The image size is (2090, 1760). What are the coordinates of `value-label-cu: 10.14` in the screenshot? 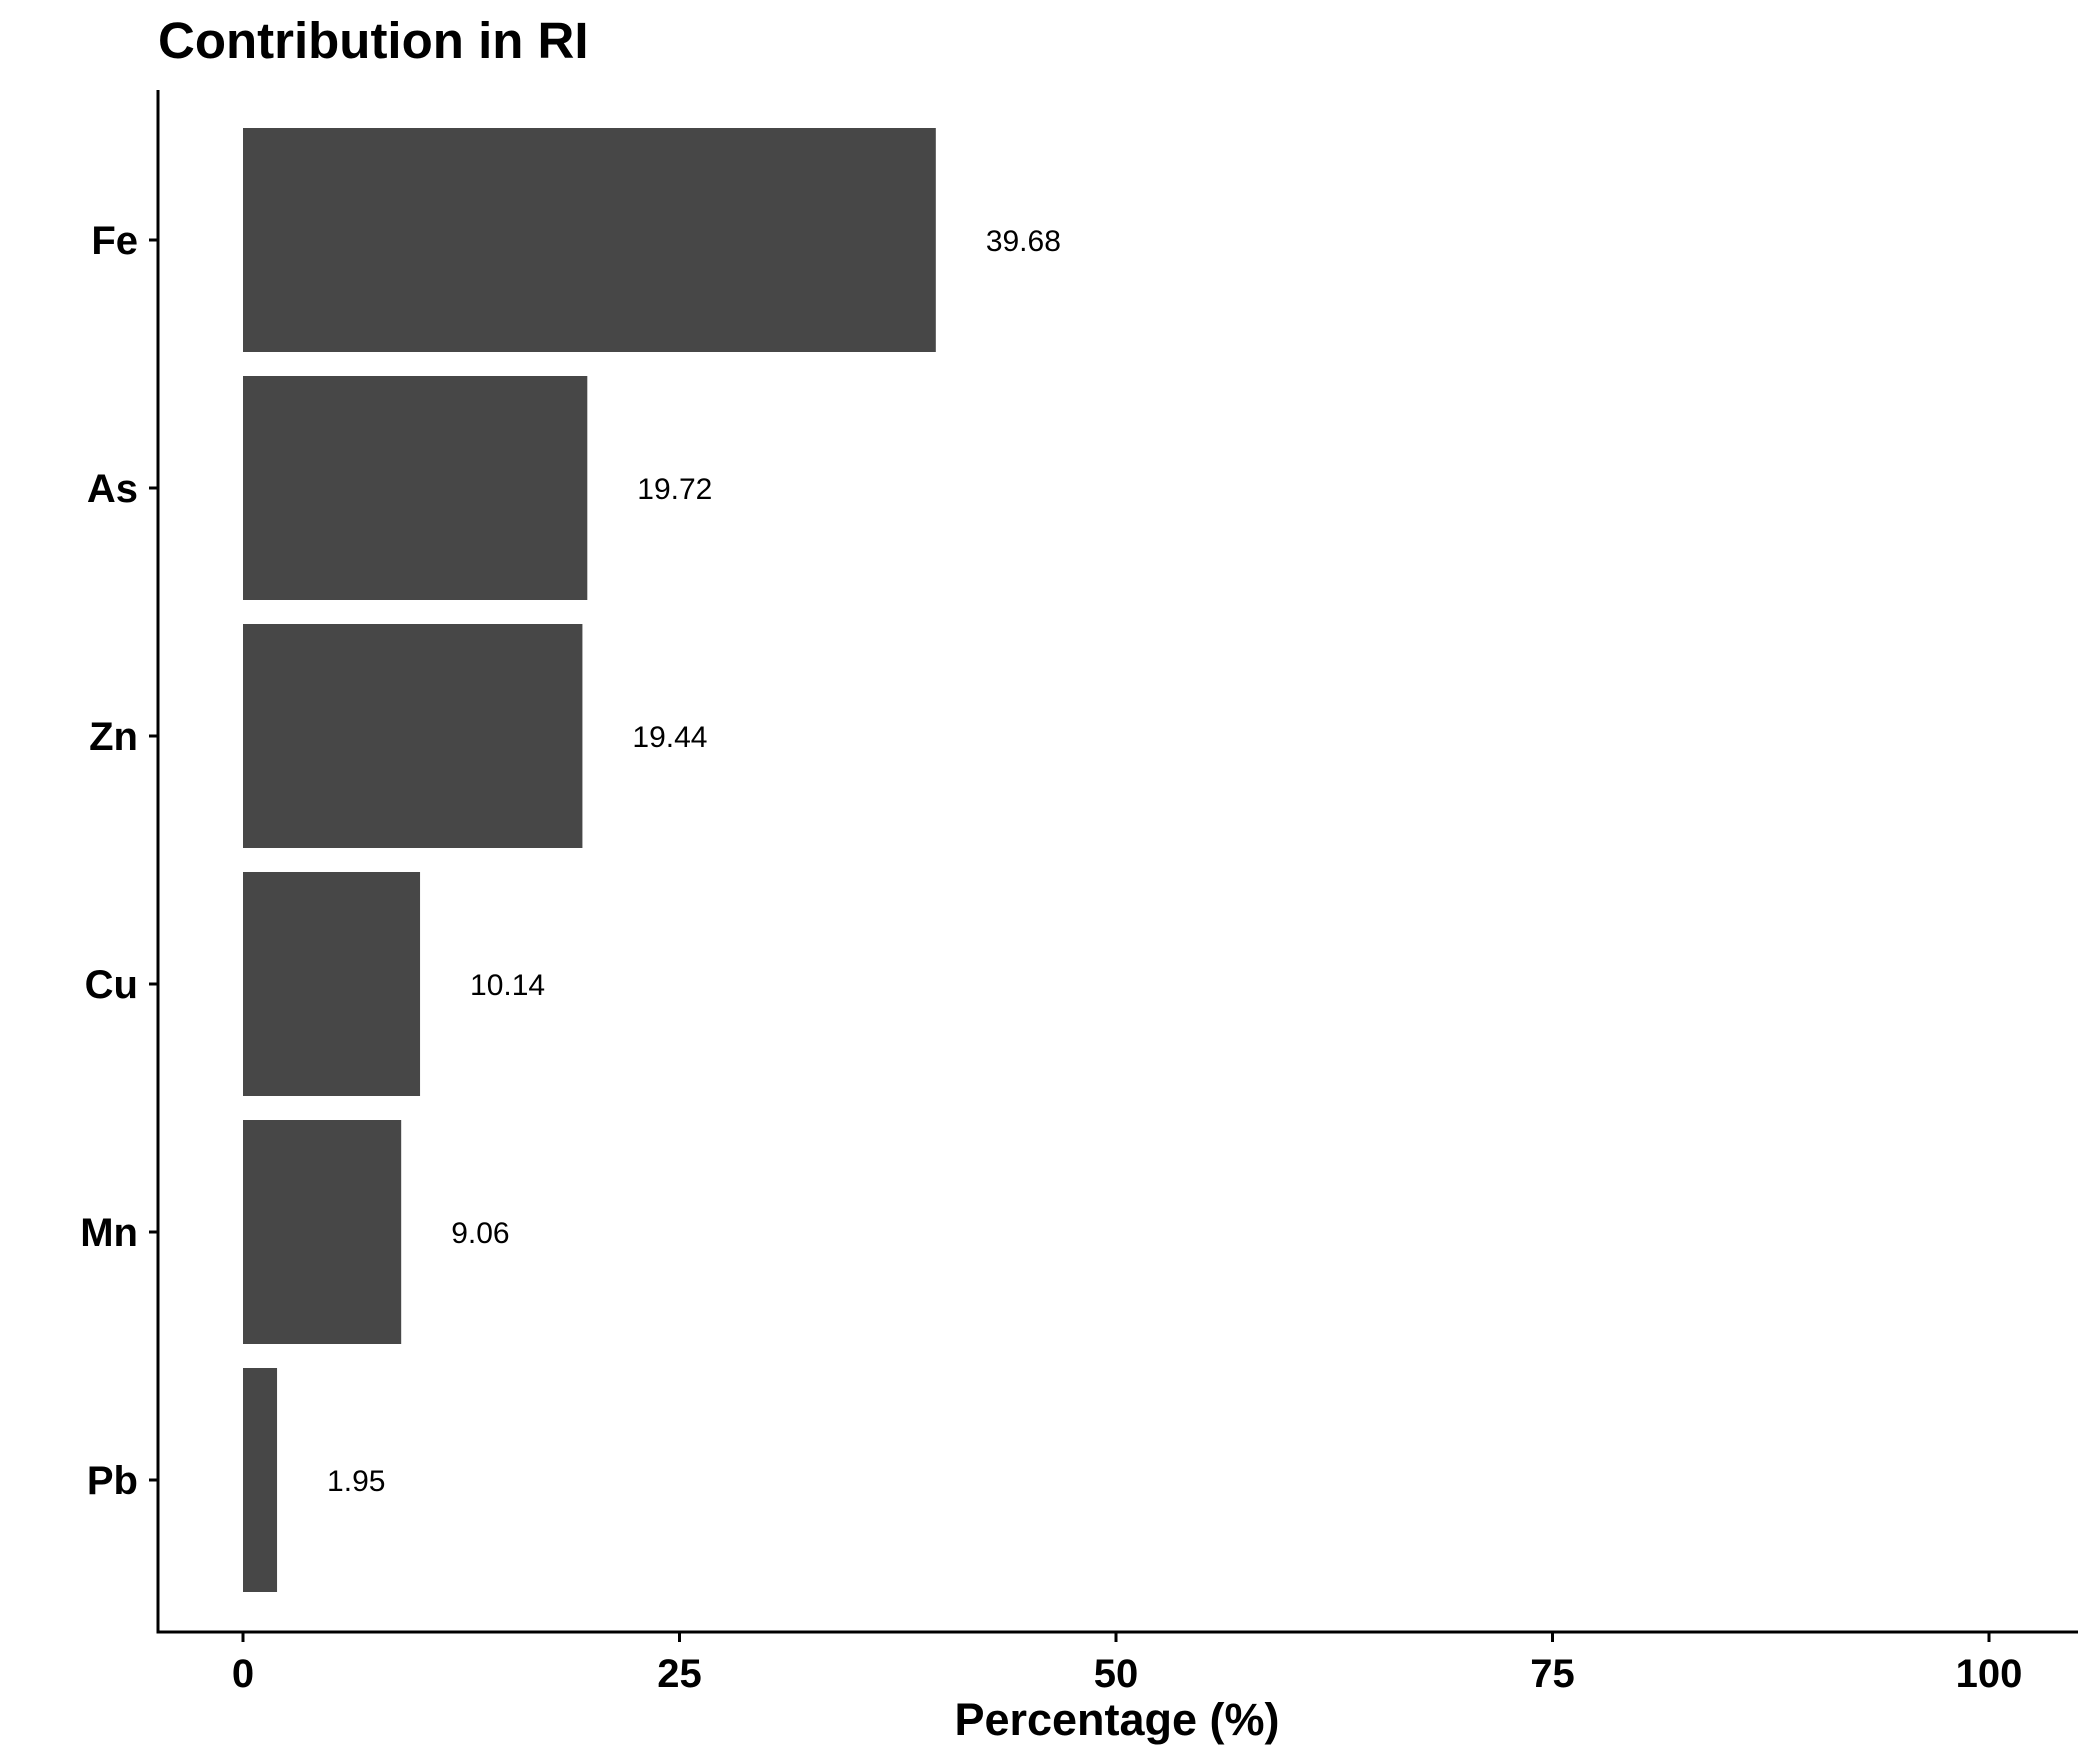 It's located at (507, 985).